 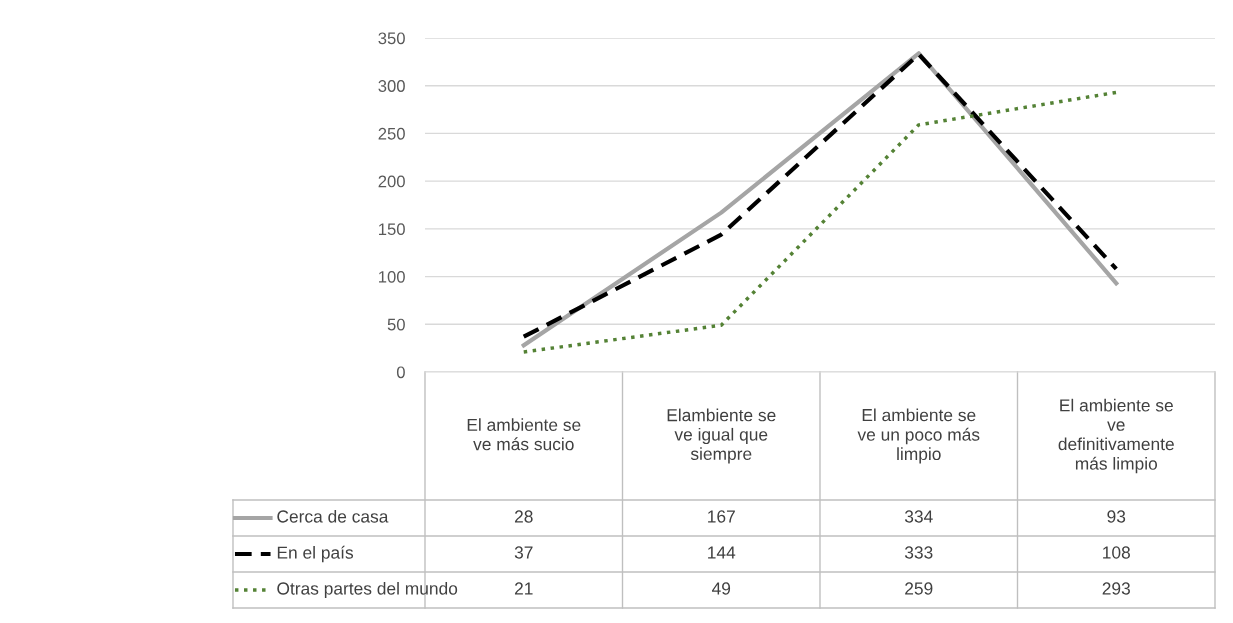 What do you see at coordinates (721, 436) in the screenshot?
I see `x-tick-label: Elambiente se ve igual que siempre` at bounding box center [721, 436].